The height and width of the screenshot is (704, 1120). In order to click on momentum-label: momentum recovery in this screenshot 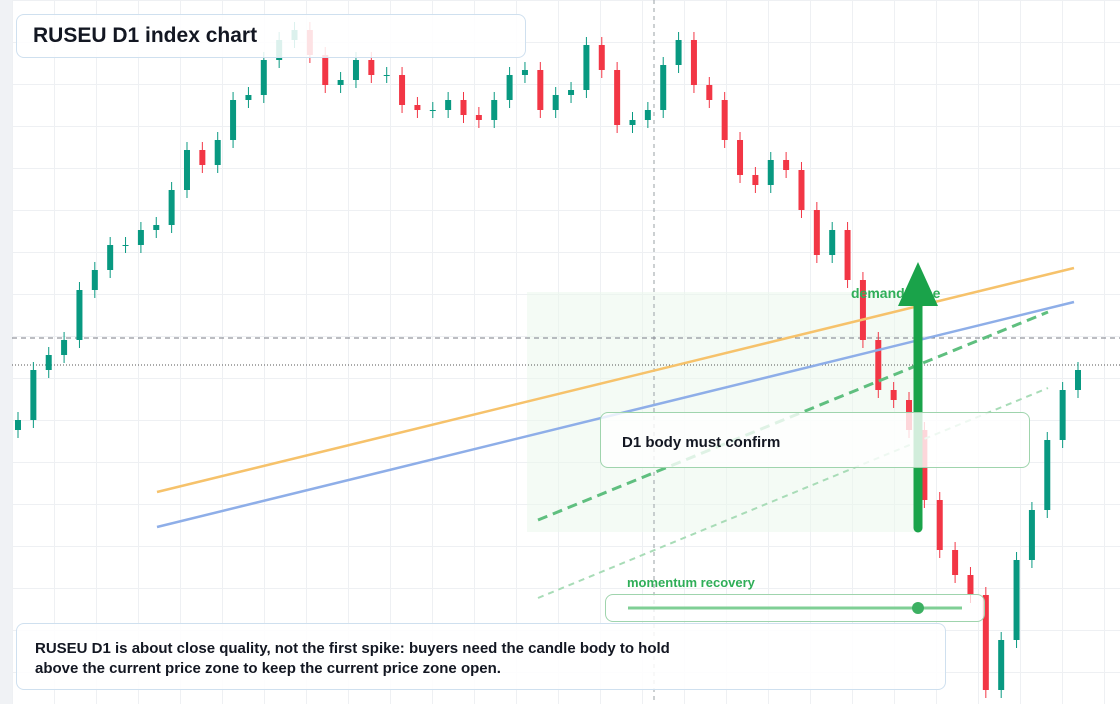, I will do `click(691, 582)`.